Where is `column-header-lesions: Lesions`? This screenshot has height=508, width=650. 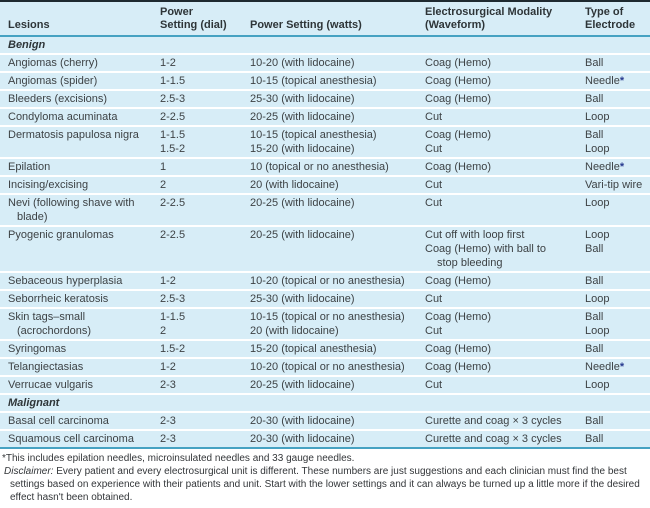
column-header-lesions: Lesions is located at coordinates (80, 19).